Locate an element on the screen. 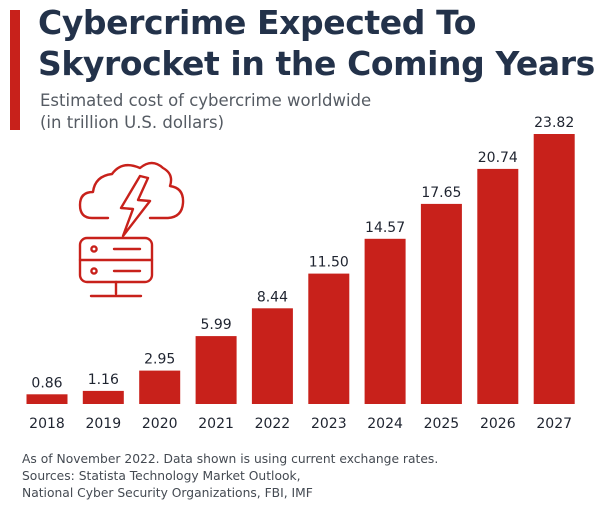 Image resolution: width=600 pixels, height=506 pixels. bar-2023 is located at coordinates (329, 338).